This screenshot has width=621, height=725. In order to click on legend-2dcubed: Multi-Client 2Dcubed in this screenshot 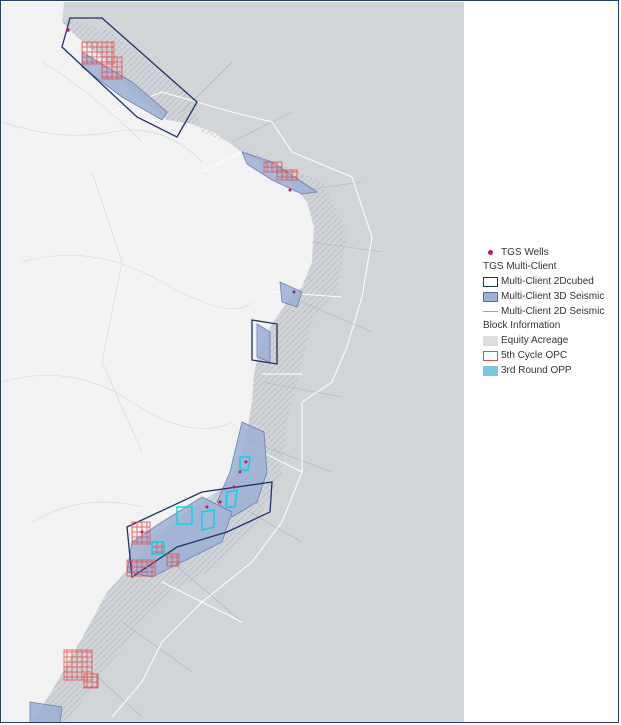, I will do `click(550, 281)`.